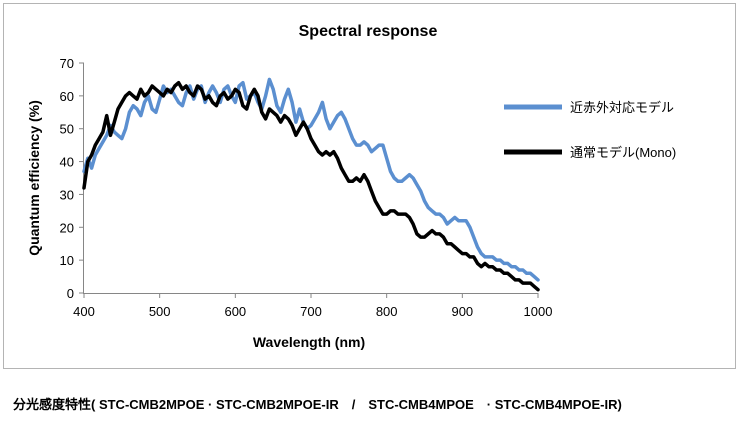 This screenshot has width=740, height=421. What do you see at coordinates (160, 311) in the screenshot?
I see `x-tick-label: 500` at bounding box center [160, 311].